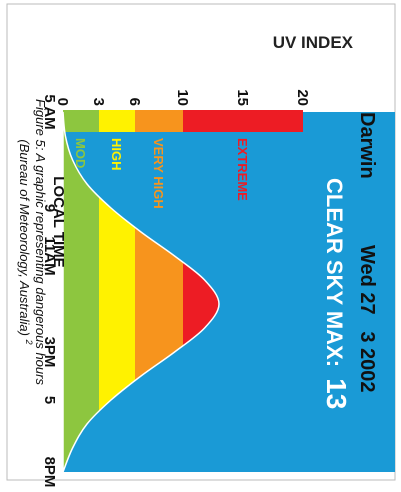 The width and height of the screenshot is (401, 492). I want to click on band-label-high: HIGH, so click(116, 154).